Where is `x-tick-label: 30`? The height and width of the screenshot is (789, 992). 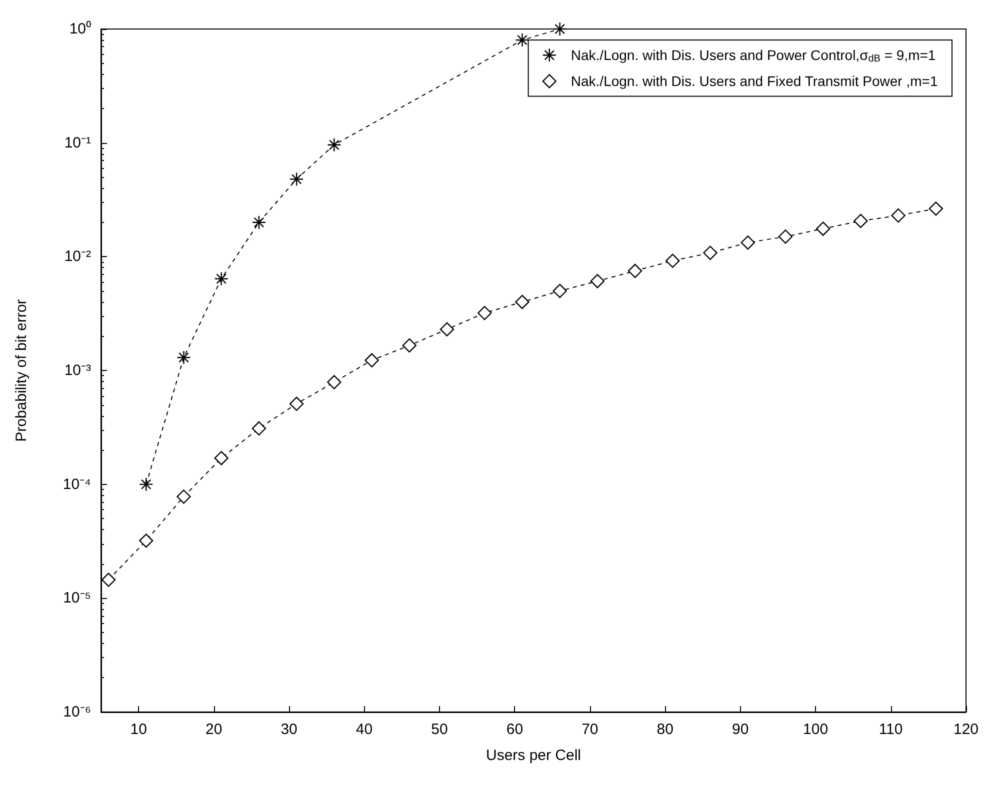
x-tick-label: 30 is located at coordinates (289, 729).